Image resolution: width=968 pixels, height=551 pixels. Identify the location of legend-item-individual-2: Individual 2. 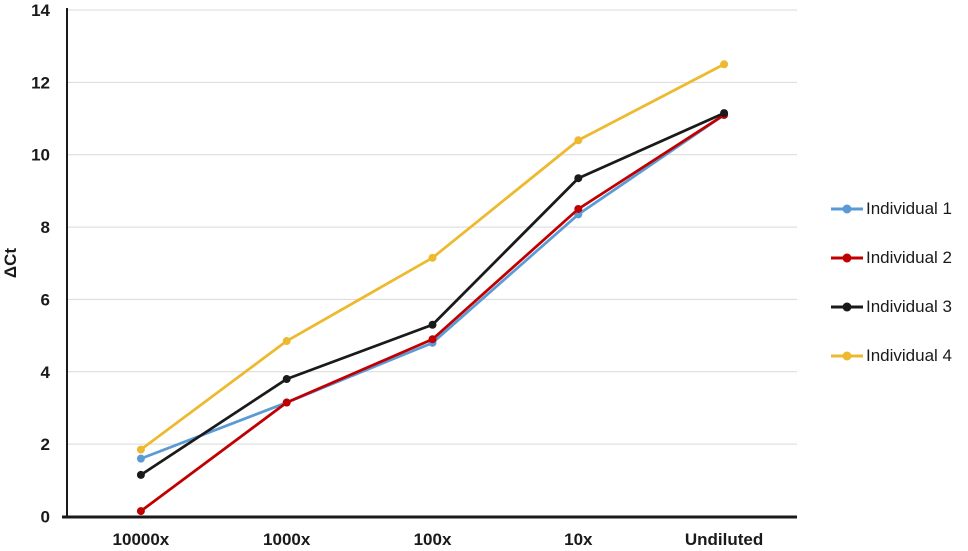
(891, 258).